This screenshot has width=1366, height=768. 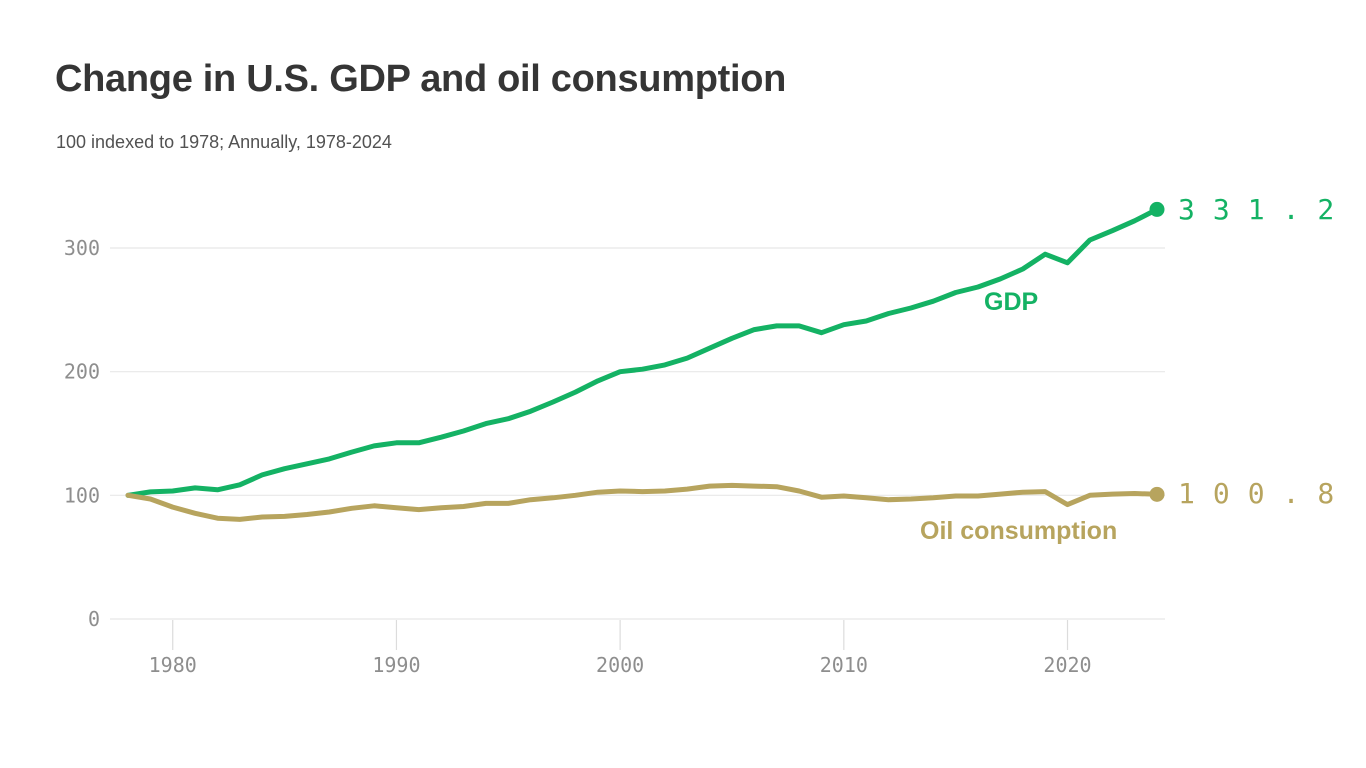 What do you see at coordinates (224, 142) in the screenshot?
I see `chart-subtitle: 100 indexed to 1978; Annually, 1978-2024` at bounding box center [224, 142].